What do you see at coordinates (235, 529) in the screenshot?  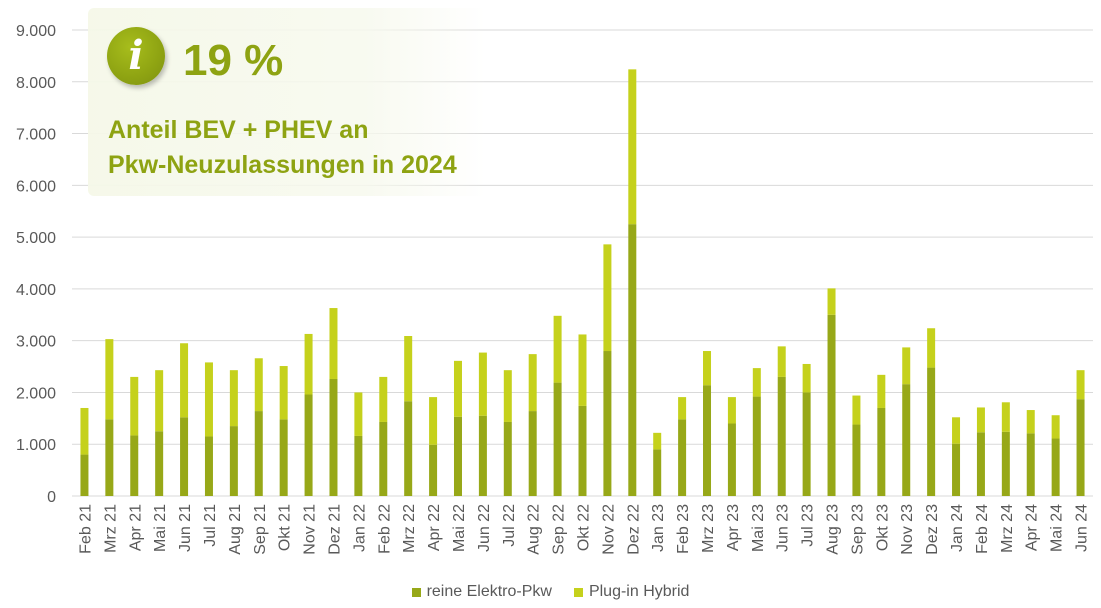 I see `x-tick-label: Aug 21` at bounding box center [235, 529].